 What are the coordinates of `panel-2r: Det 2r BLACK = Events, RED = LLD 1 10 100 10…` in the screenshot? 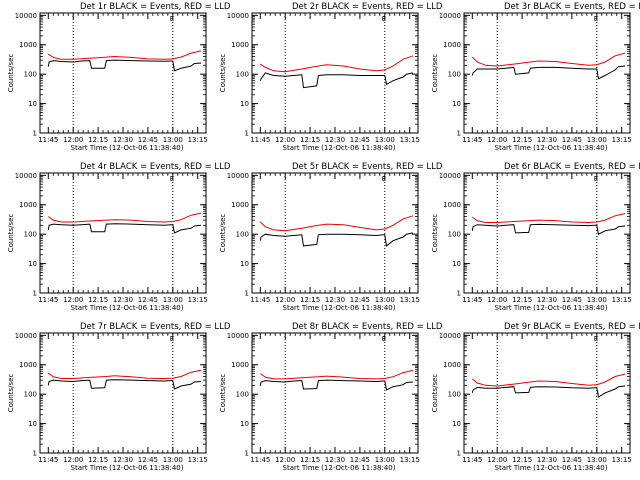 It's located at (331, 77).